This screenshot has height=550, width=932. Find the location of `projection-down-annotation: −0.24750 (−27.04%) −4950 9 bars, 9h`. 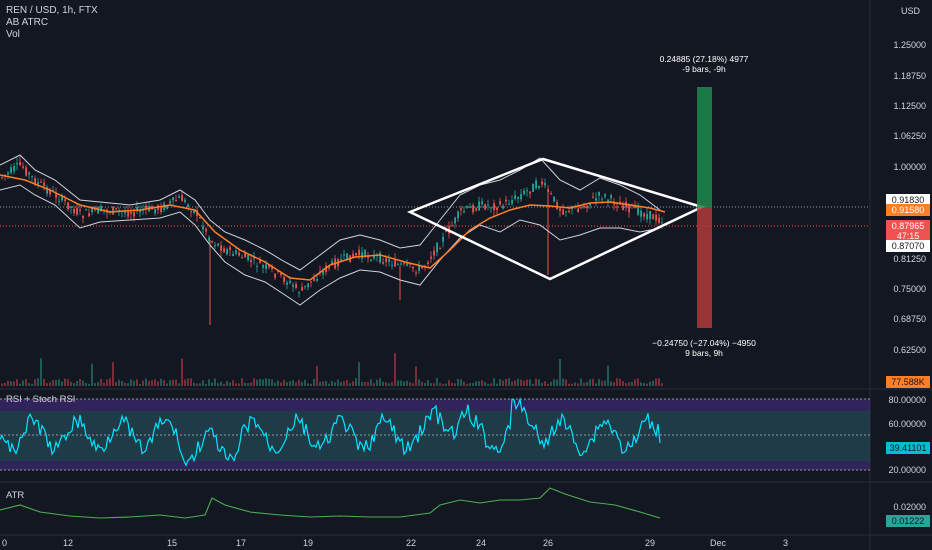

projection-down-annotation: −0.24750 (−27.04%) −4950 9 bars, 9h is located at coordinates (704, 348).